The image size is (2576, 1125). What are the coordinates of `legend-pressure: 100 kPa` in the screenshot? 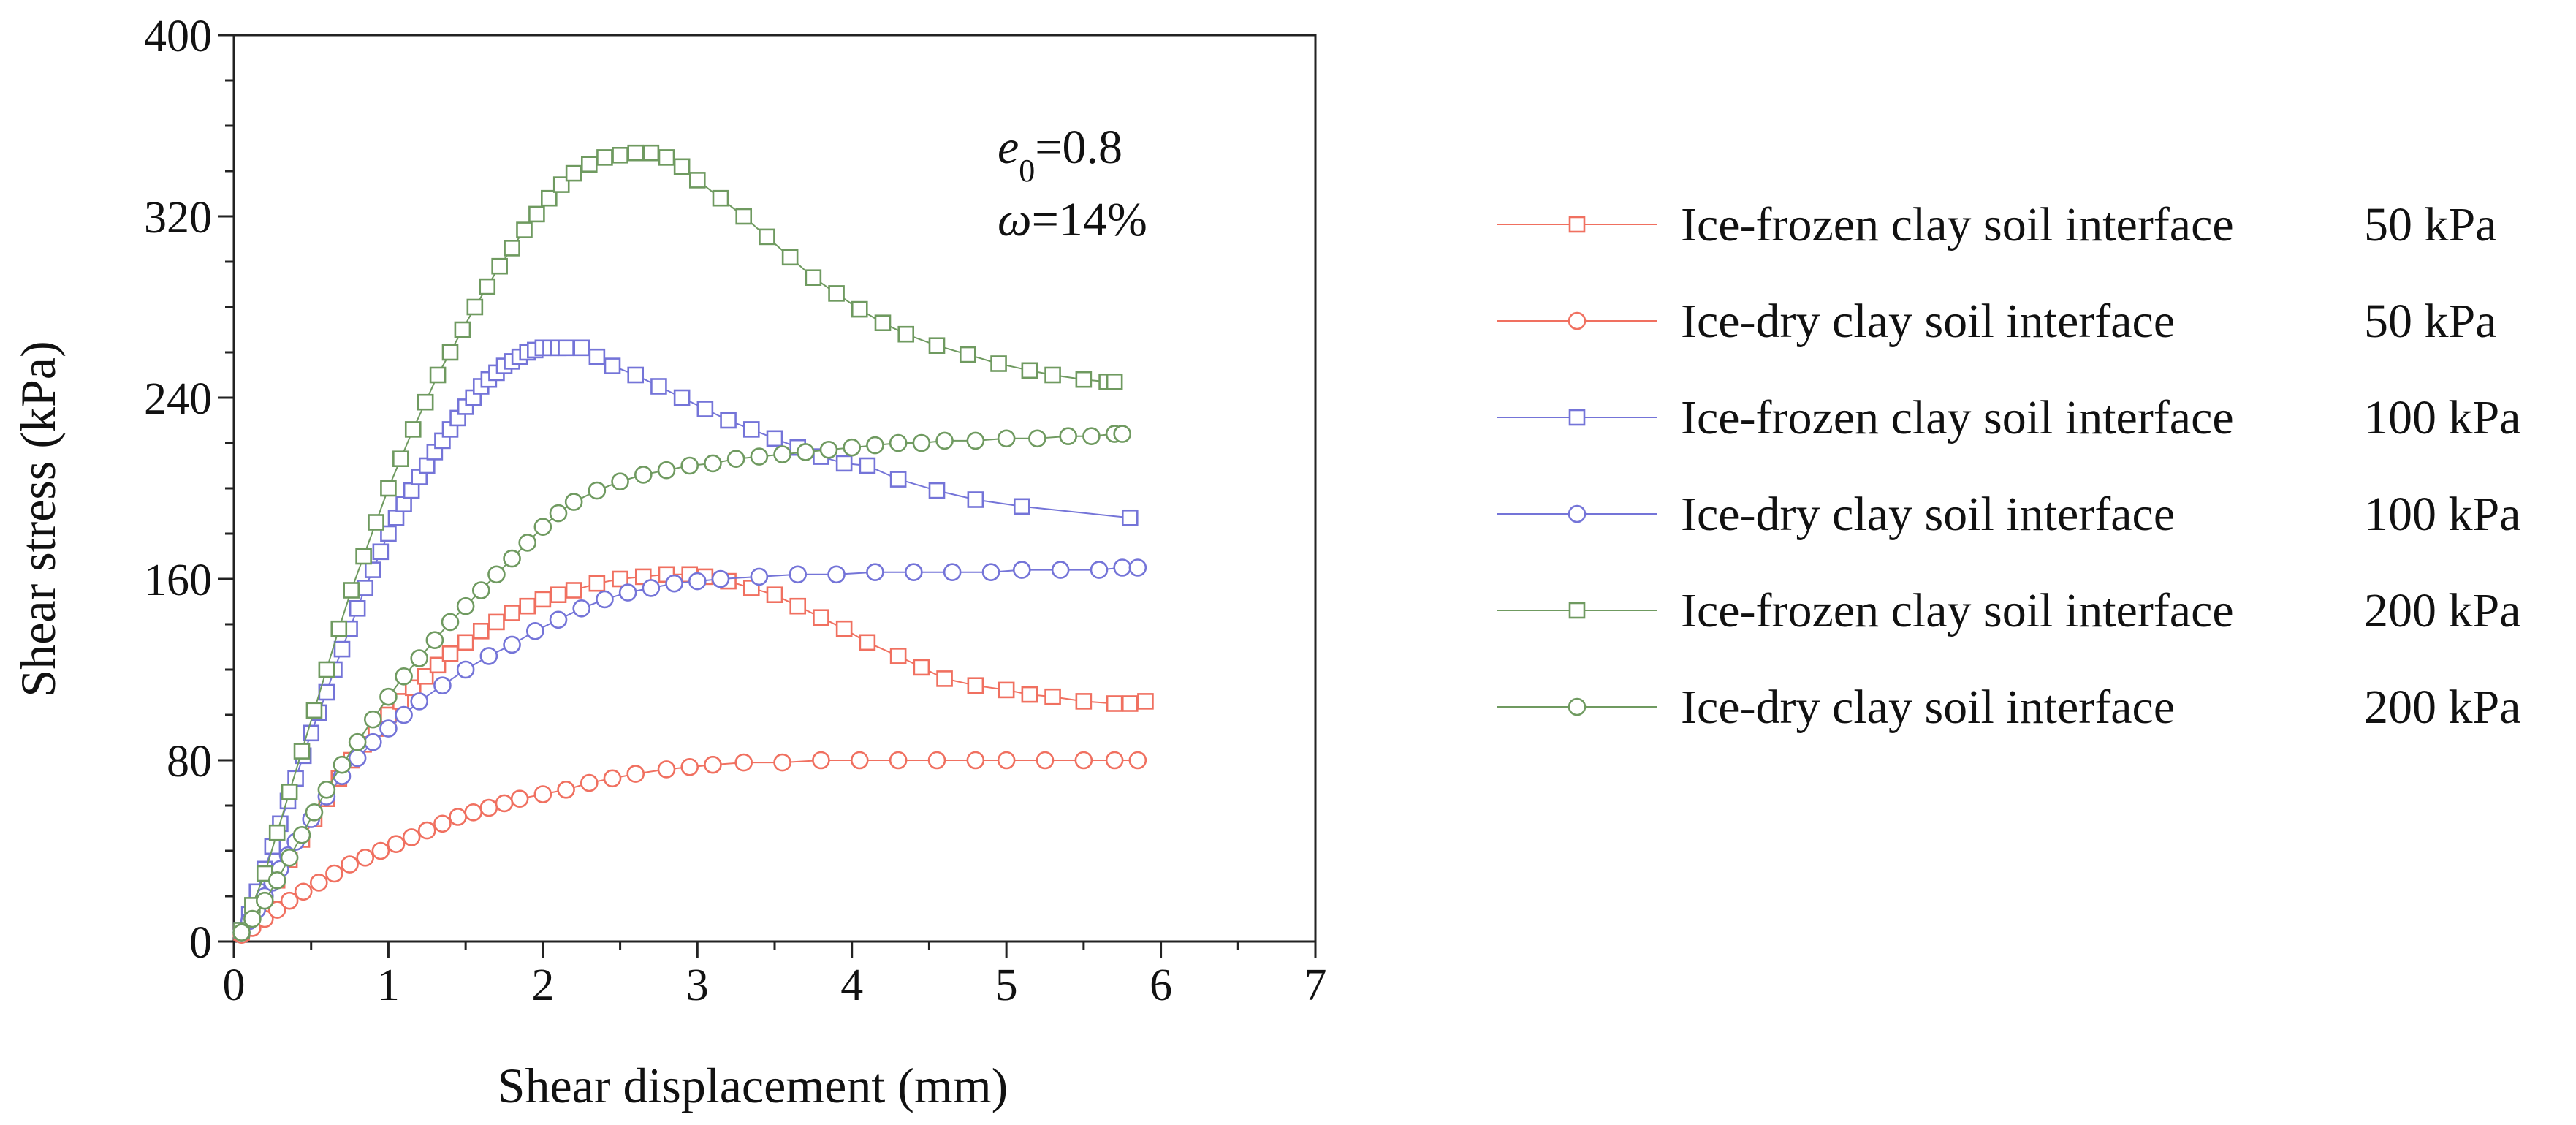 It's located at (2443, 514).